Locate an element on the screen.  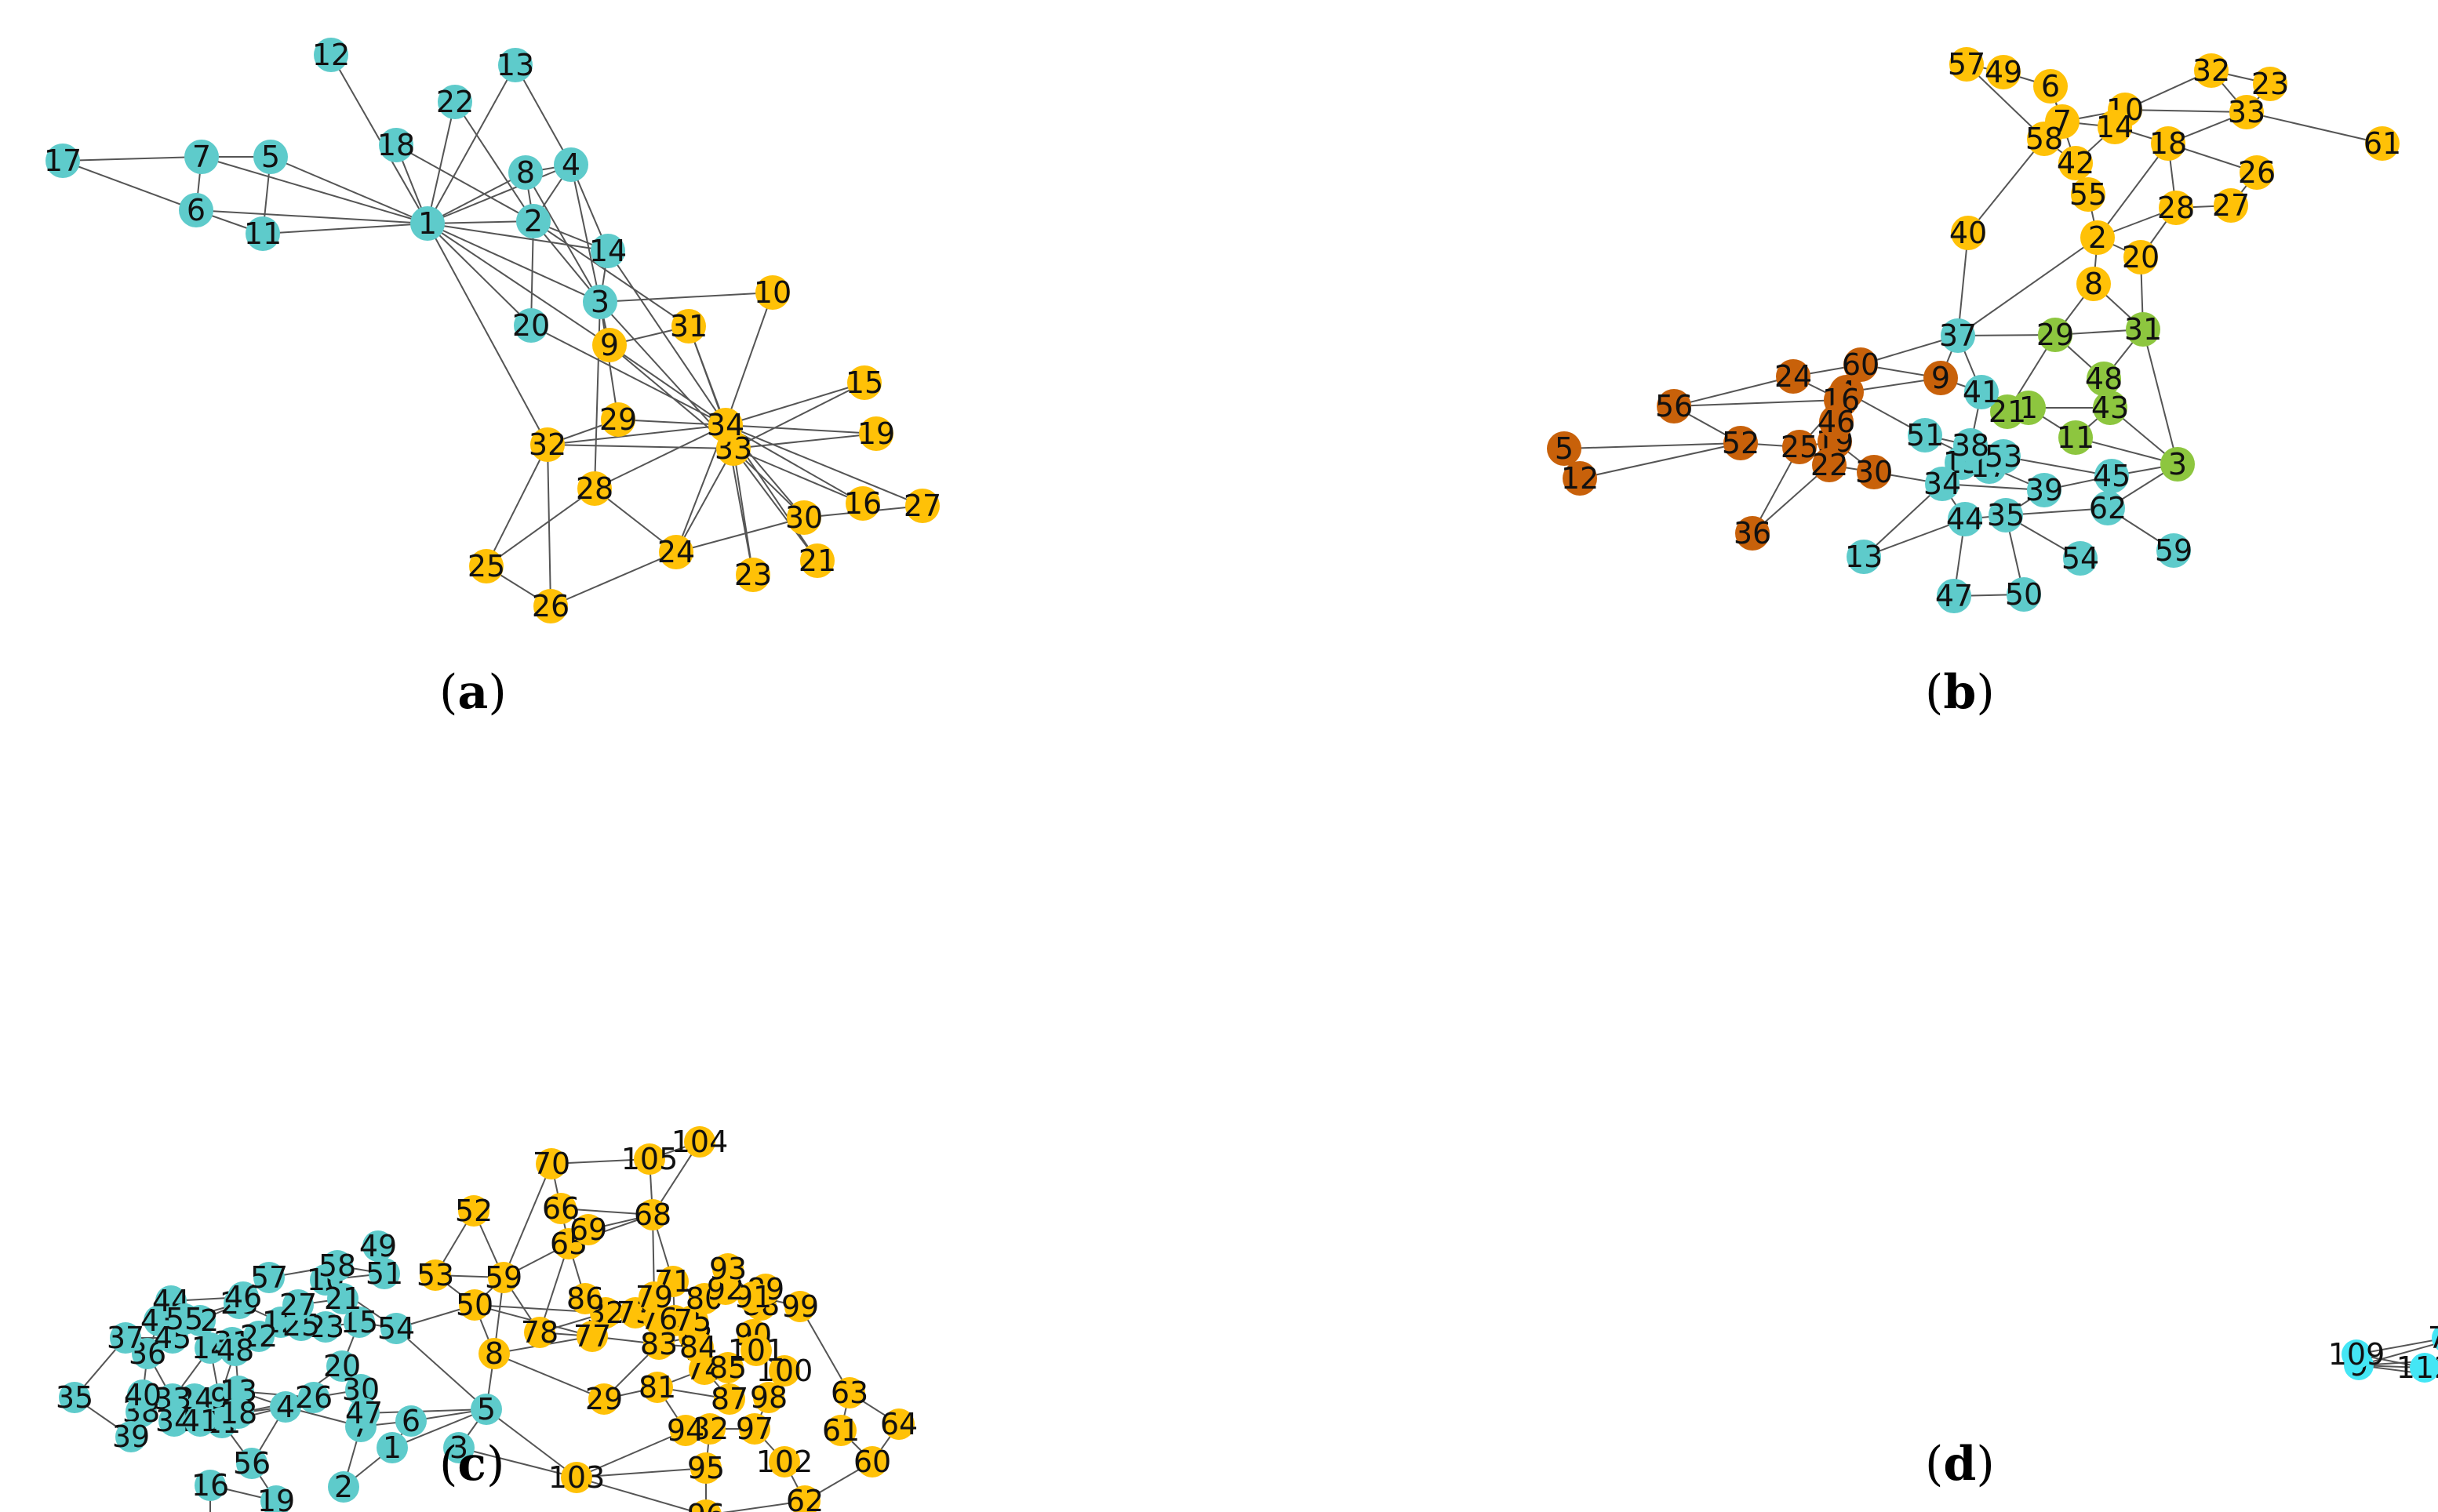
node-96: 96 is located at coordinates (706, 1505).